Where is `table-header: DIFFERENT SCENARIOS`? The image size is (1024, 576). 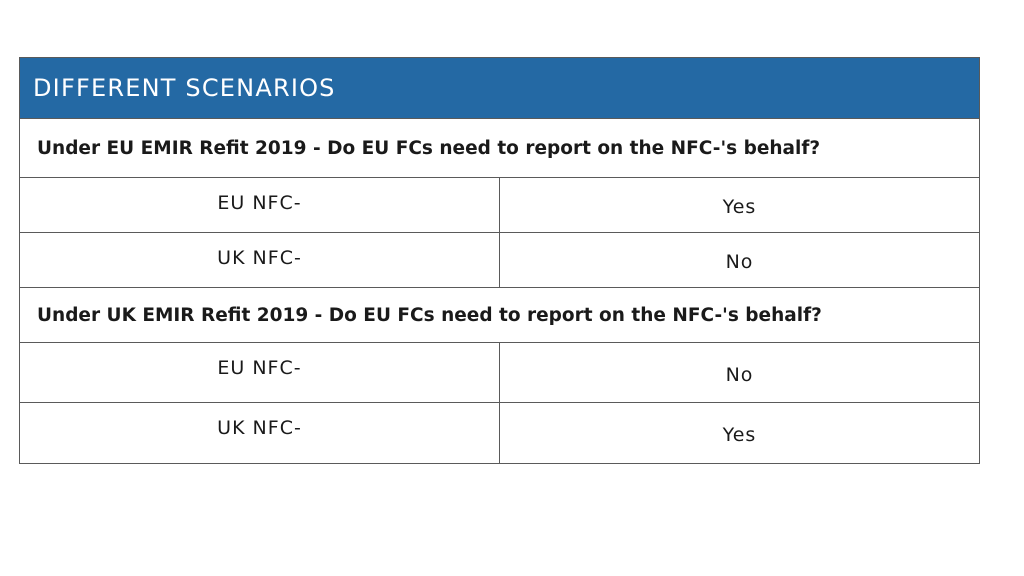 table-header: DIFFERENT SCENARIOS is located at coordinates (499, 88).